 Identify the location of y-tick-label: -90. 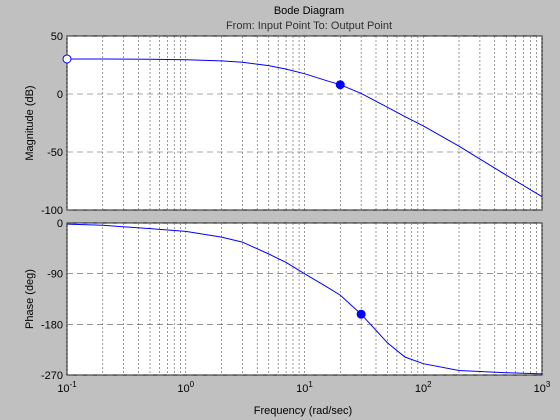
(55, 275).